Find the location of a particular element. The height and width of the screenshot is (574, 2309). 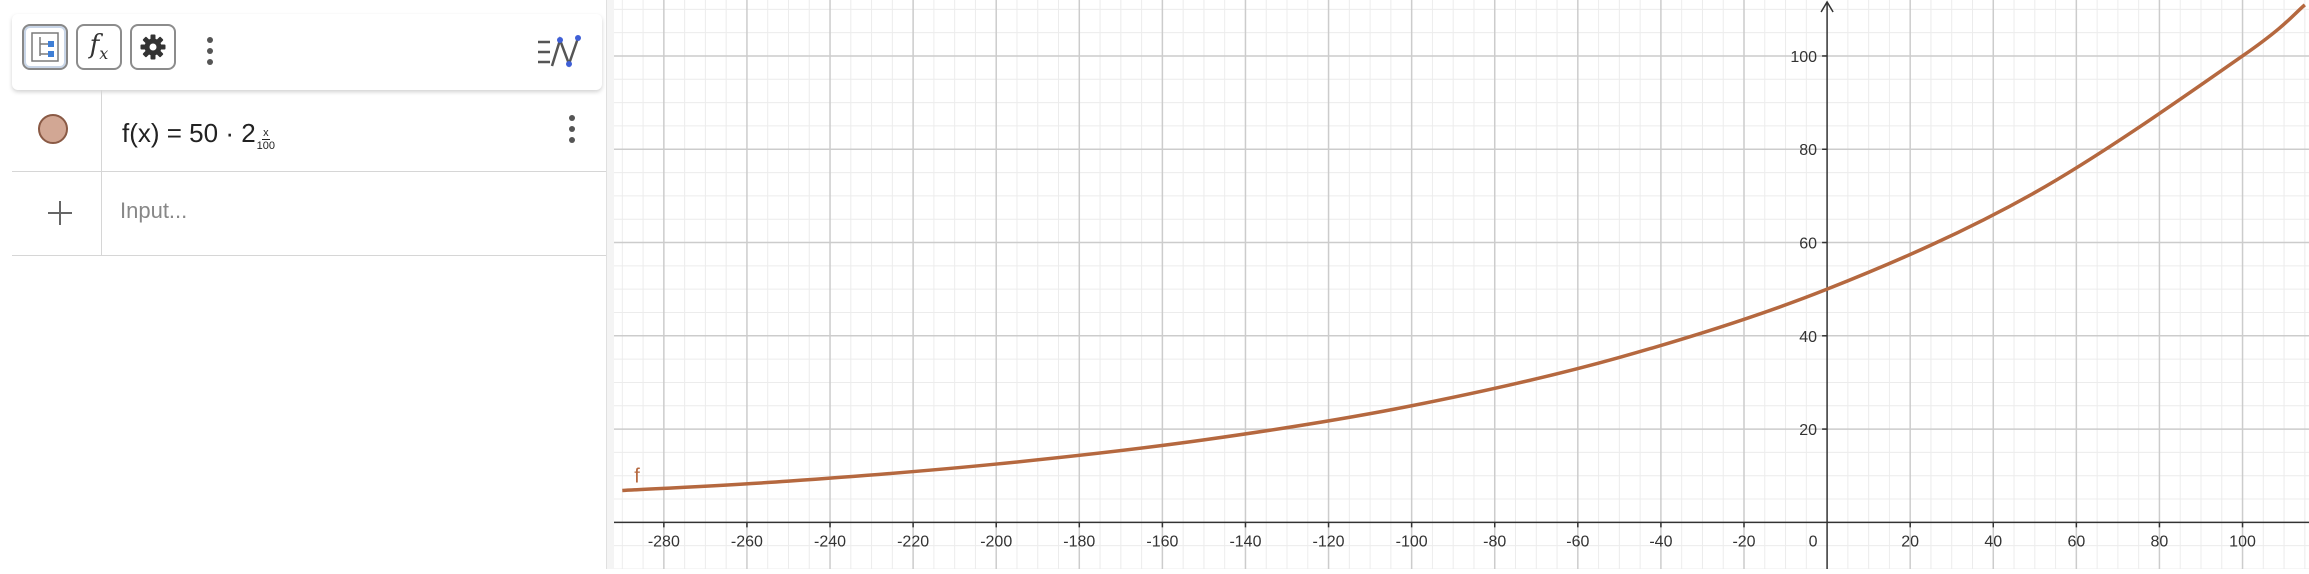

x-tick-label: -180 is located at coordinates (1079, 541).